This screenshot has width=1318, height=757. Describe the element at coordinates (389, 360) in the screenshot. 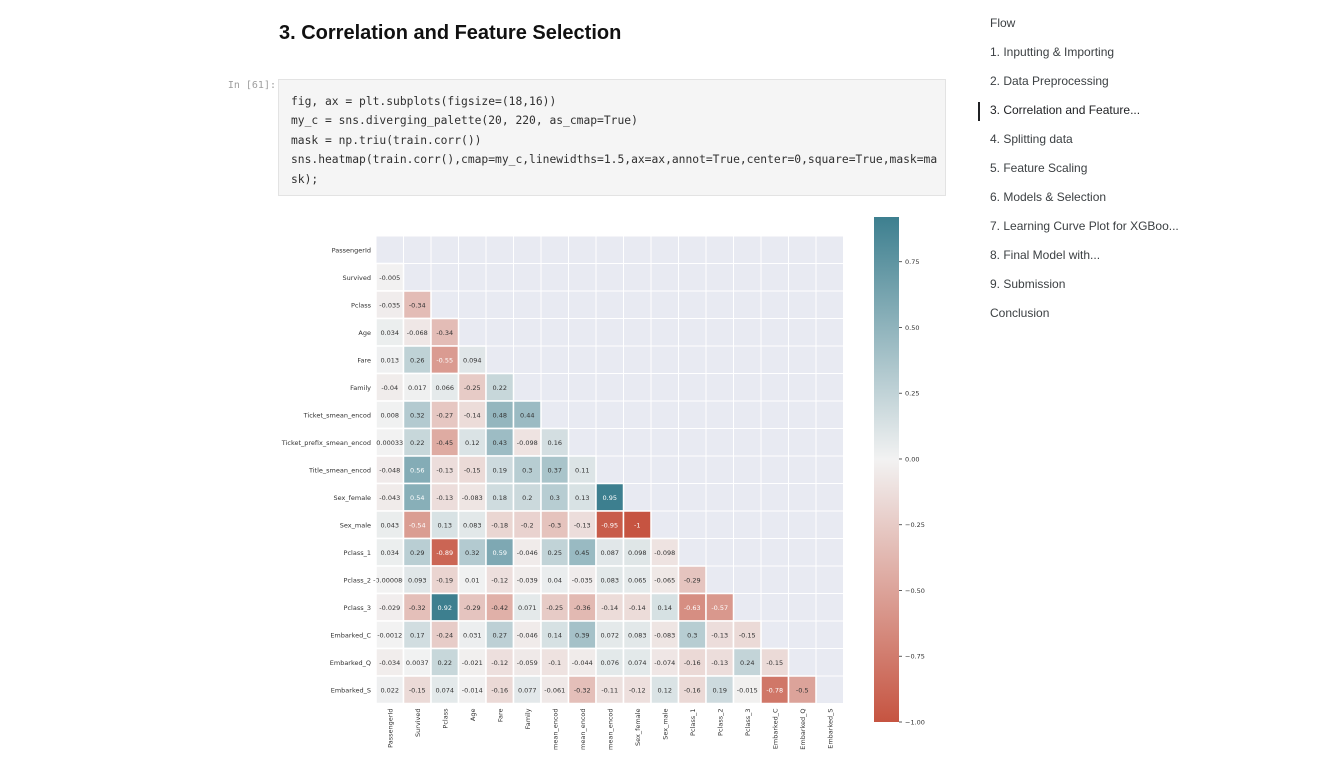

I see `cell-annotation: 0.013` at that location.